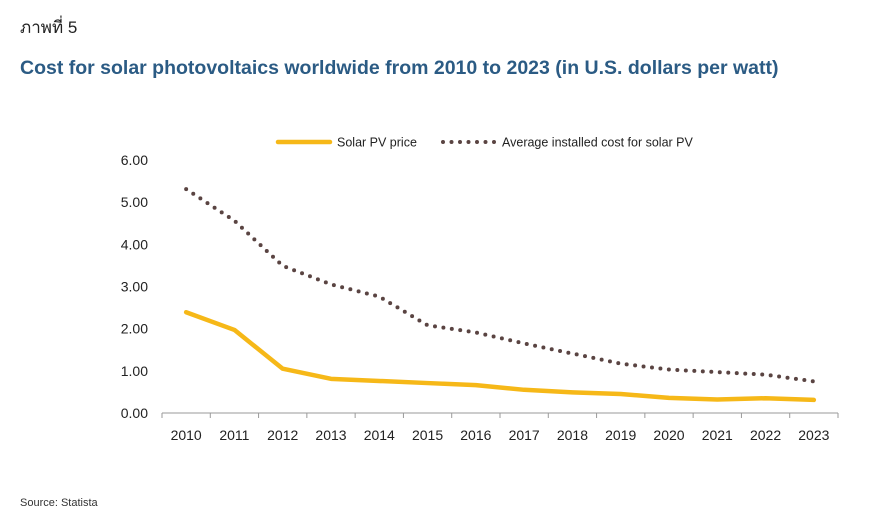 Image resolution: width=870 pixels, height=524 pixels. I want to click on figure-label: ภาพที่ 5, so click(49, 27).